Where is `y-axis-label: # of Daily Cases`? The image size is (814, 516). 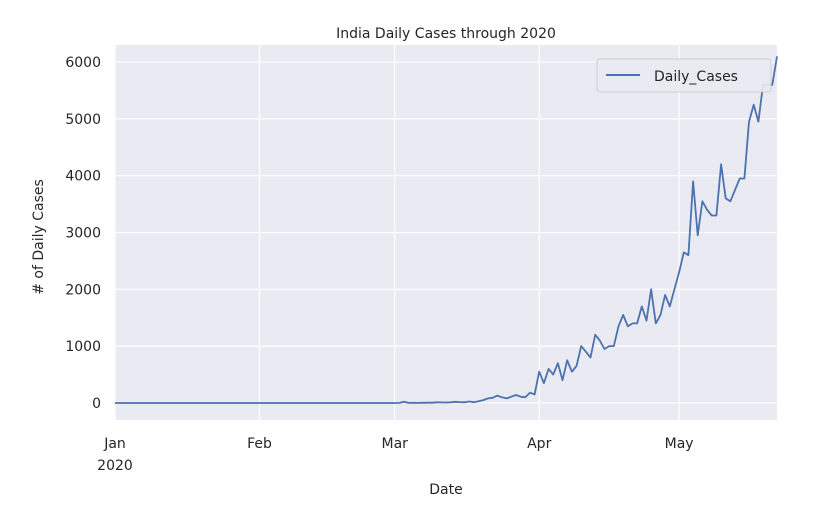
y-axis-label: # of Daily Cases is located at coordinates (39, 237).